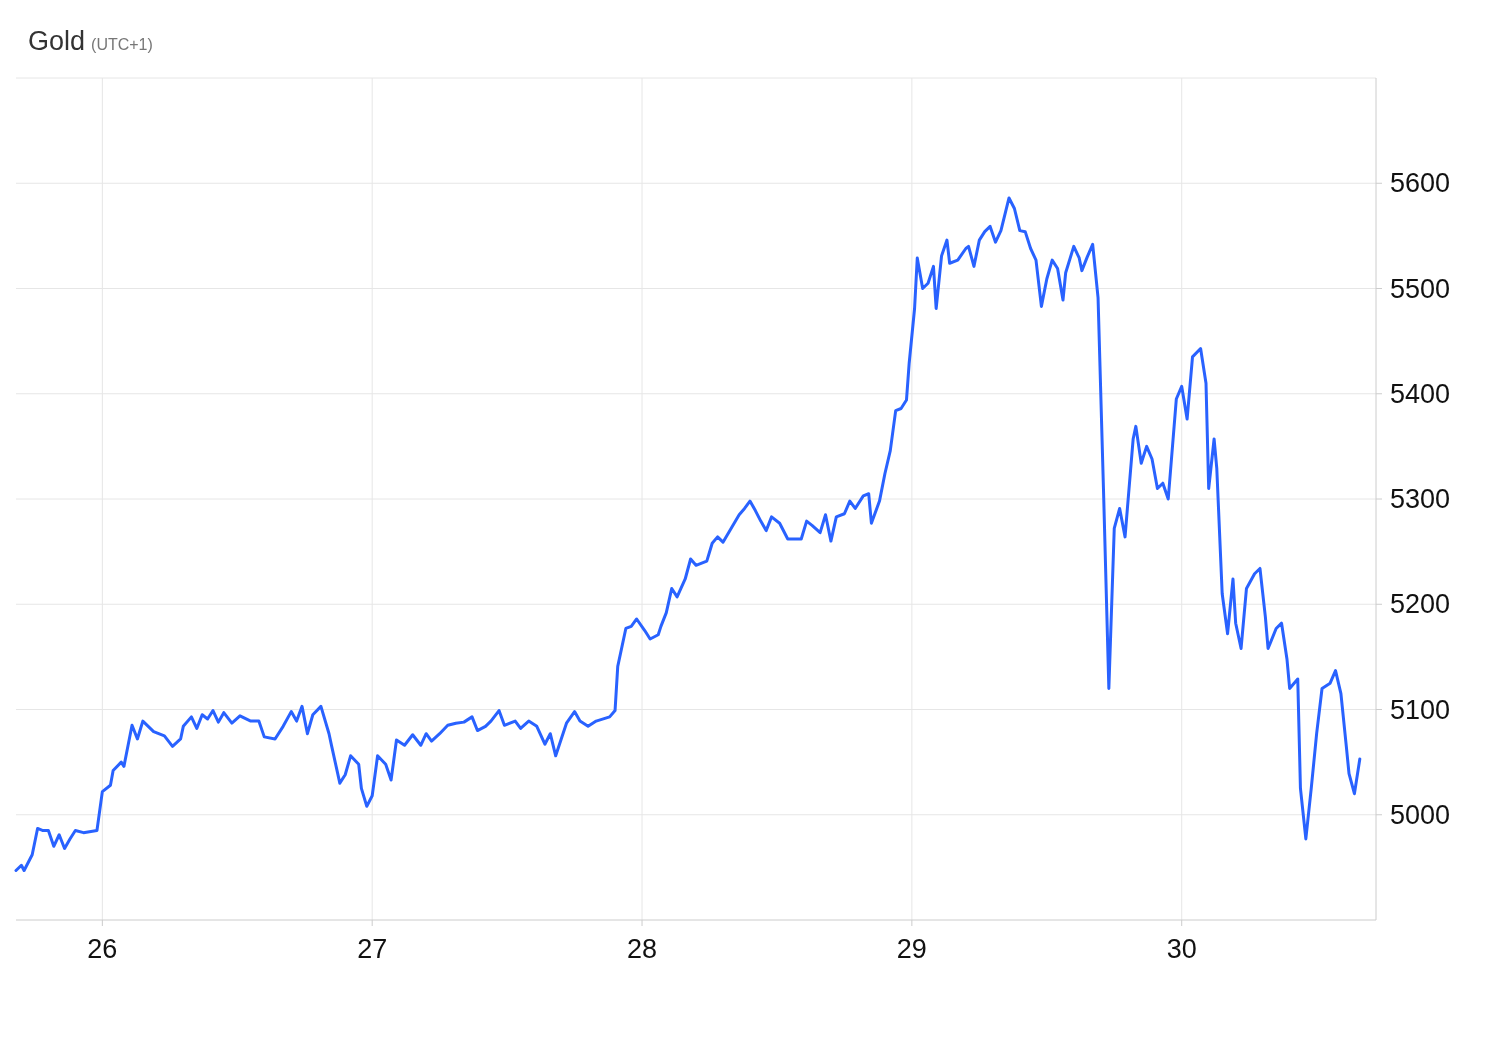 This screenshot has width=1500, height=1040. I want to click on x-tick-label: 29, so click(911, 949).